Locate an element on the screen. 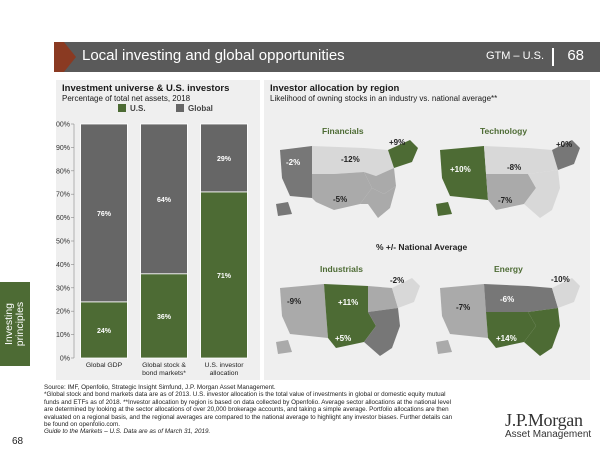 The width and height of the screenshot is (600, 464). y-tick-label: 20% is located at coordinates (63, 312).